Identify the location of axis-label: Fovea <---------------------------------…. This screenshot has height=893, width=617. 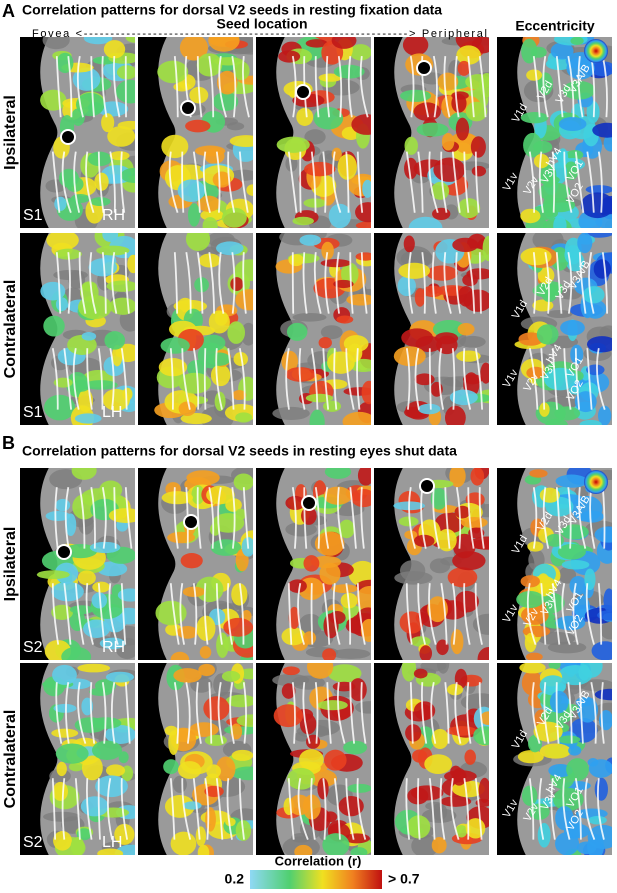
(259, 34).